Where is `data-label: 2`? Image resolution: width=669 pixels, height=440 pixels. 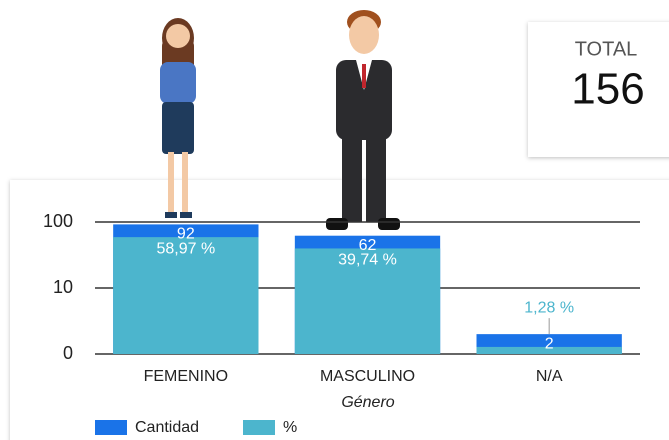 data-label: 2 is located at coordinates (549, 343).